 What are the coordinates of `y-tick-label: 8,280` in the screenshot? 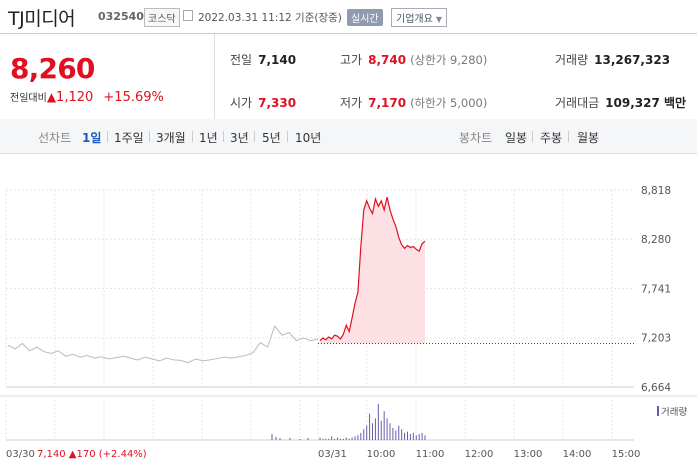 It's located at (656, 240).